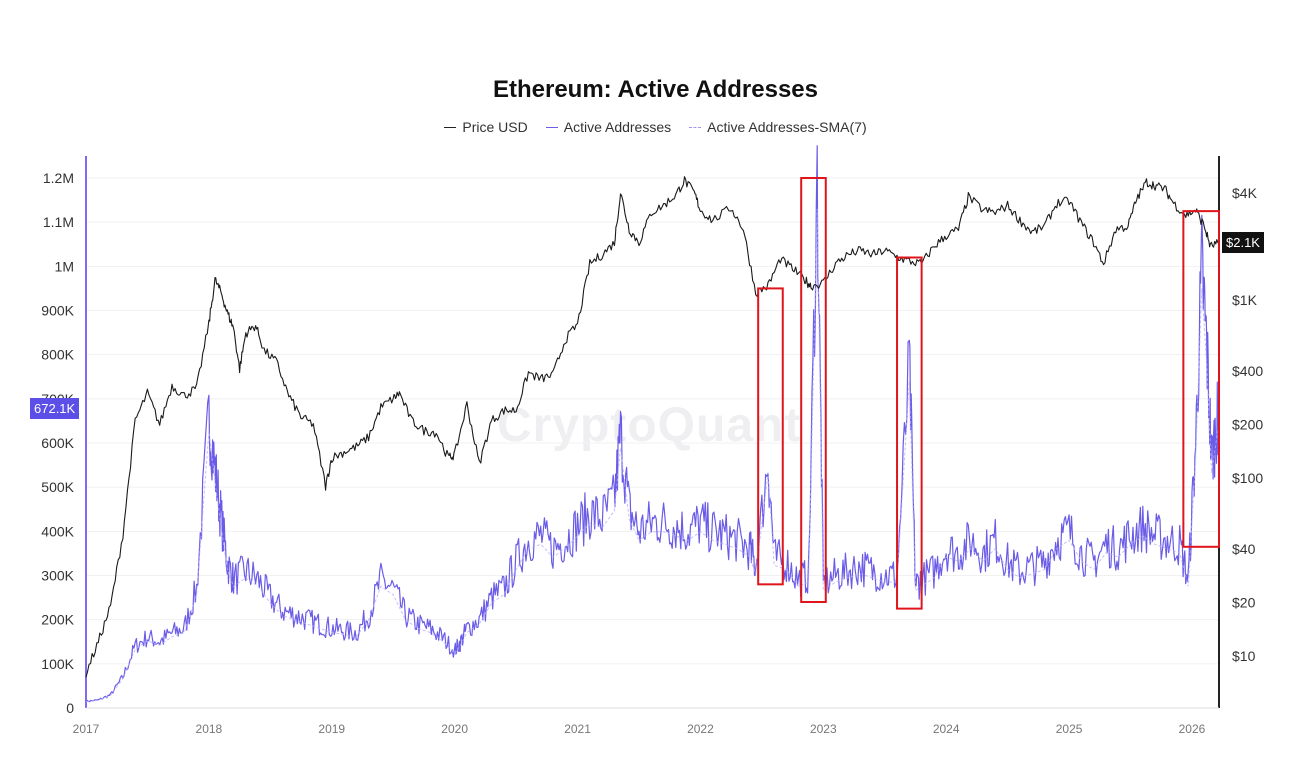 Image resolution: width=1311 pixels, height=763 pixels. Describe the element at coordinates (695, 127) in the screenshot. I see `legend-swatch-sma` at that location.